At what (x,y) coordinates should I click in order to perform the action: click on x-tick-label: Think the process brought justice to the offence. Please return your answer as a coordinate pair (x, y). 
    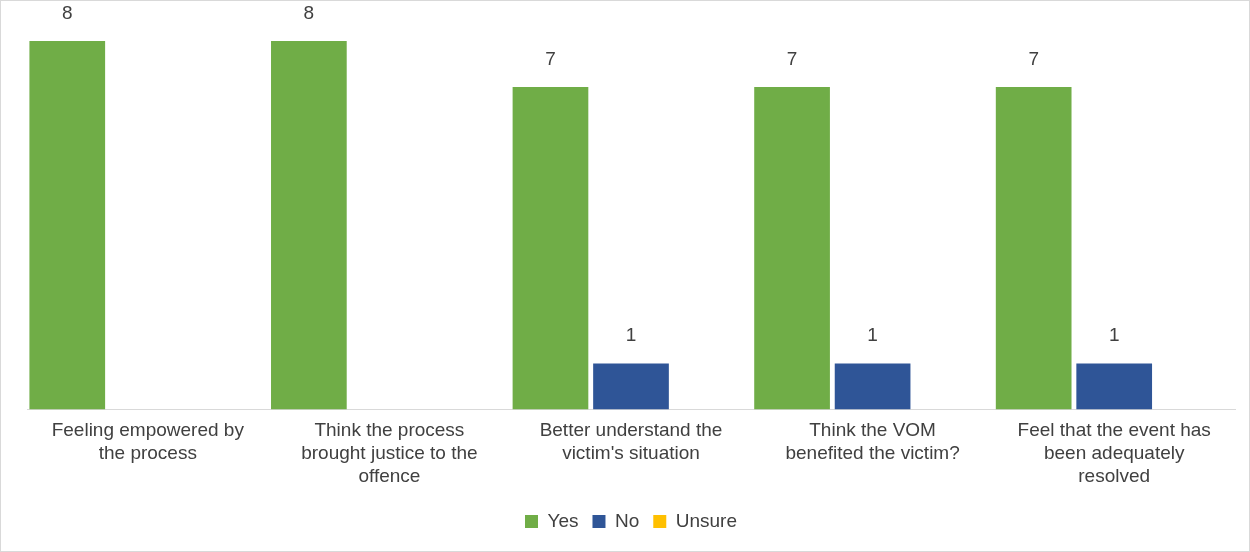
    Looking at the image, I should click on (389, 452).